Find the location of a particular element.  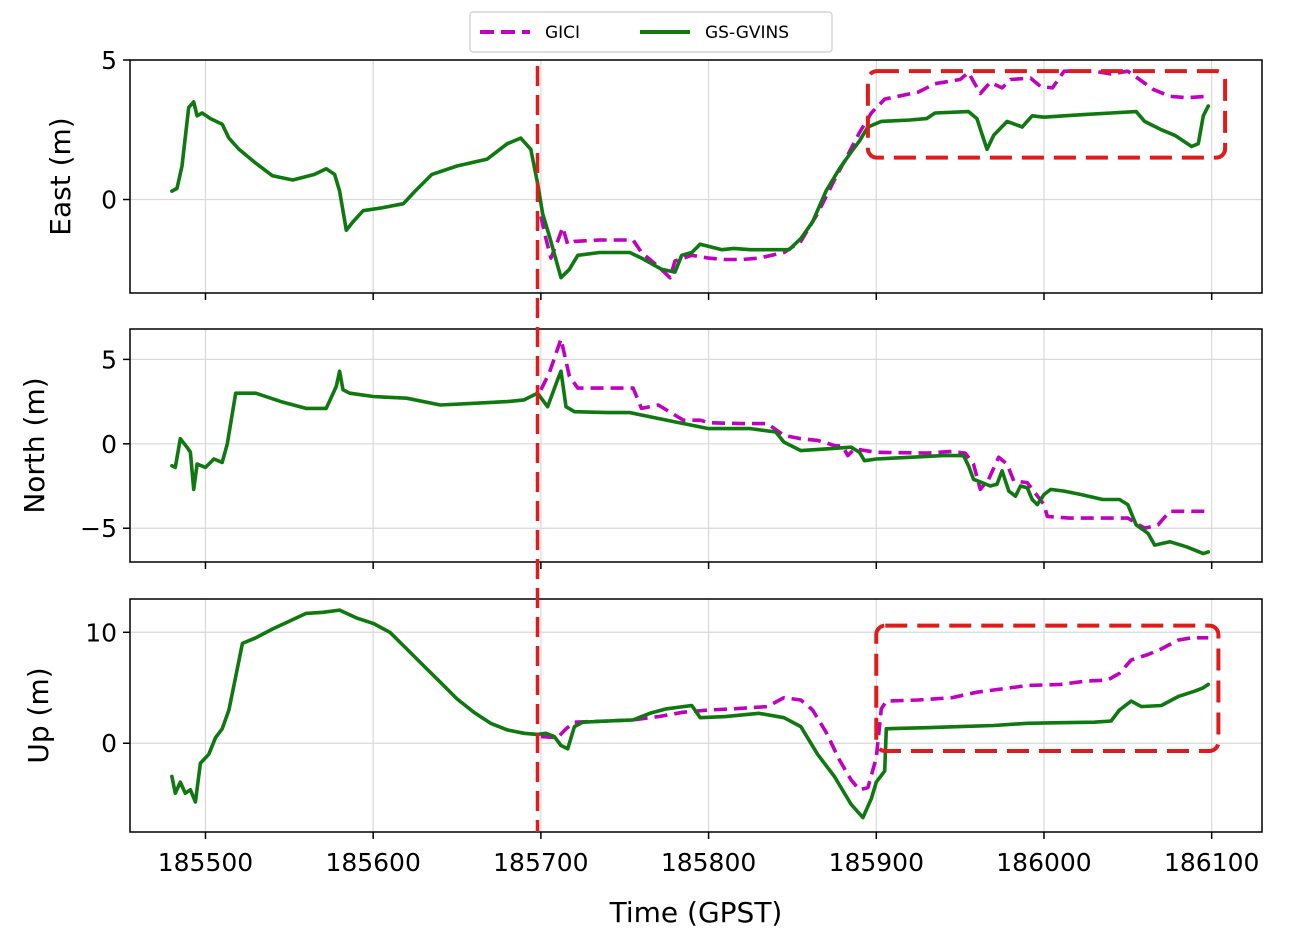

east-highlight-box is located at coordinates (1046, 114).